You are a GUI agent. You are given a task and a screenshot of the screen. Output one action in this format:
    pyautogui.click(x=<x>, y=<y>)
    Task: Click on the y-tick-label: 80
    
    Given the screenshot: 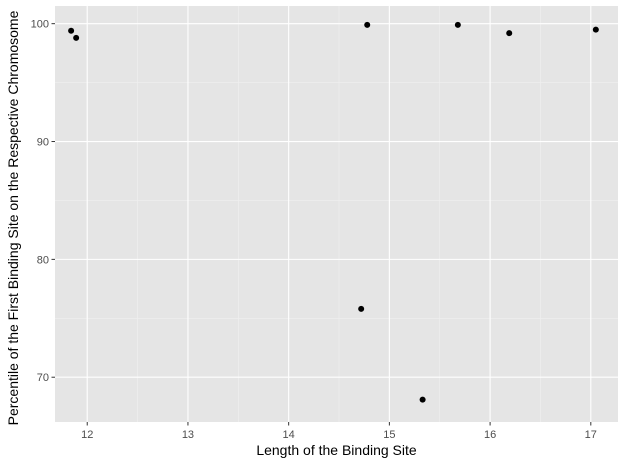 What is the action you would take?
    pyautogui.click(x=43, y=260)
    